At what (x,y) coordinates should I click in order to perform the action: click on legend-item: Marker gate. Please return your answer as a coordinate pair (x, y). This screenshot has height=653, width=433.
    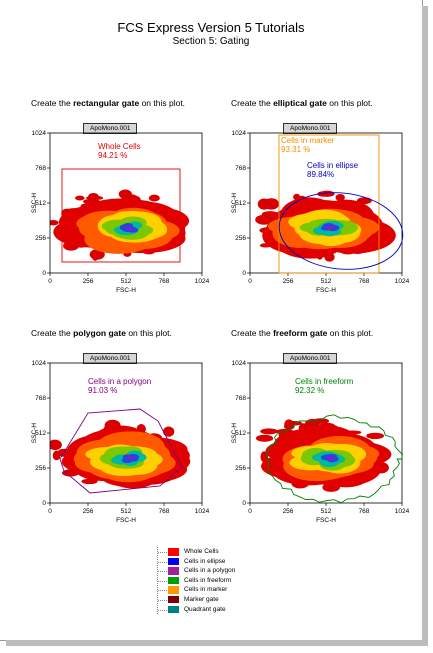
    Looking at the image, I should click on (218, 600).